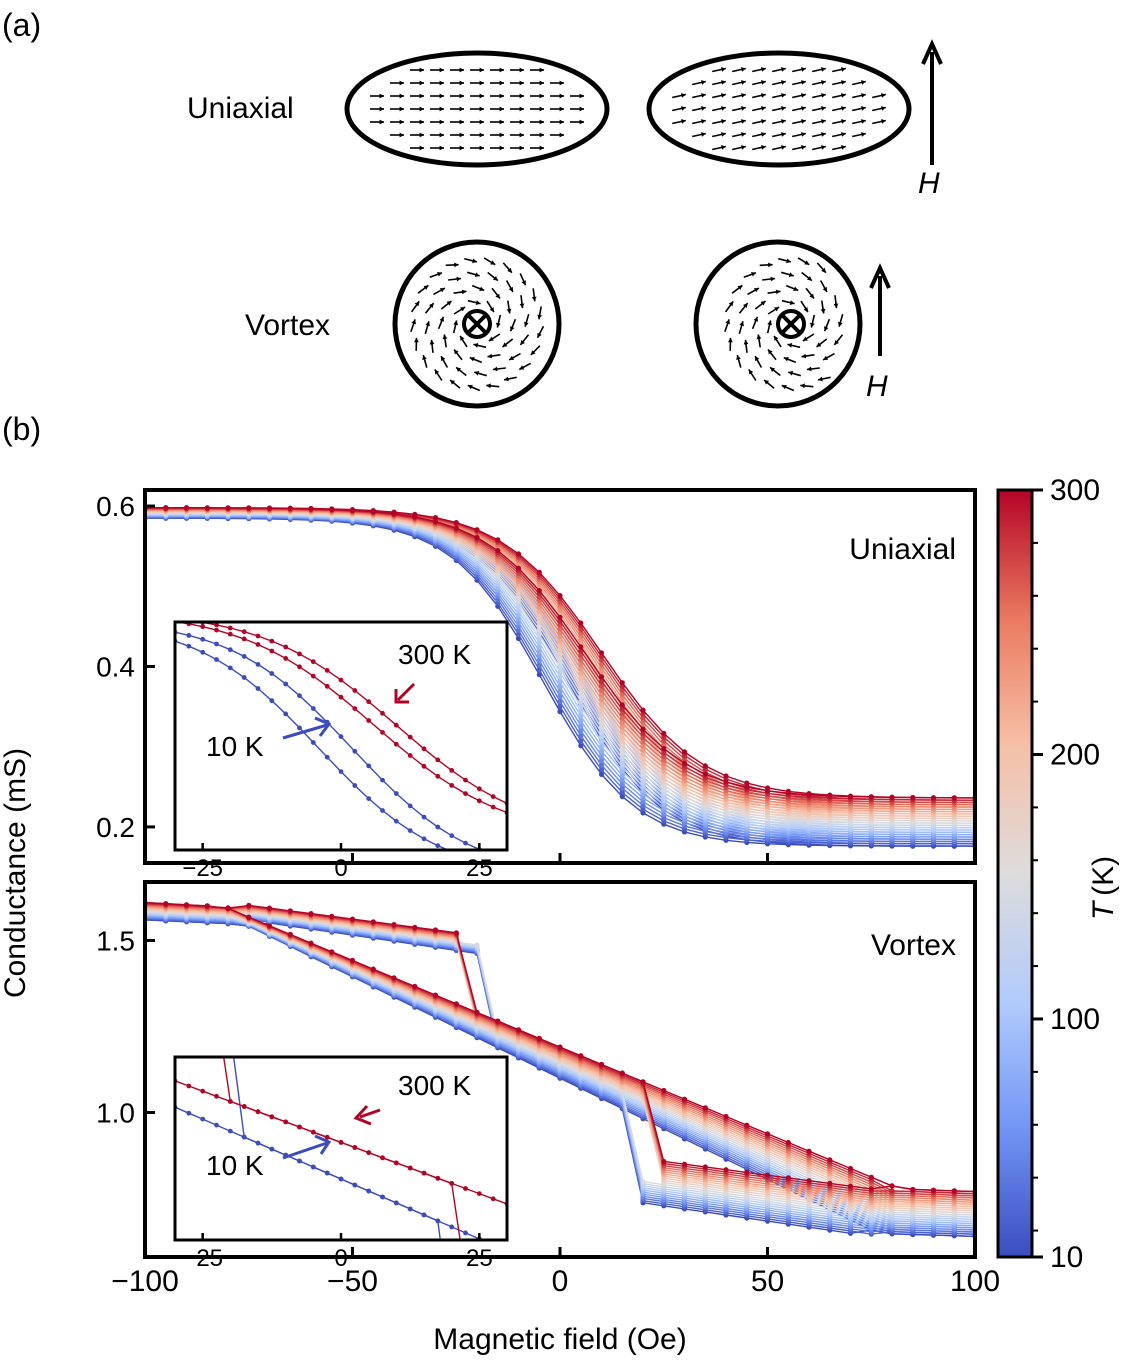  Describe the element at coordinates (477, 324) in the screenshot. I see `vortex-spins-left` at that location.